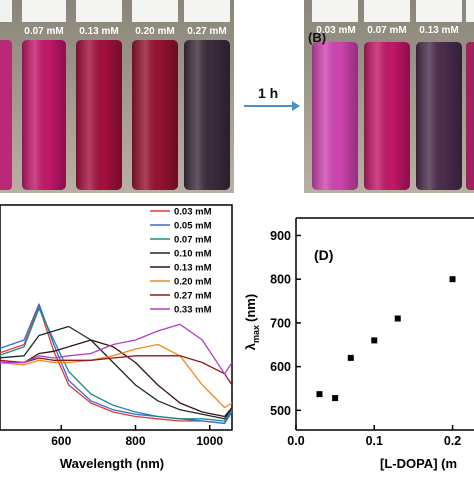  What do you see at coordinates (280, 367) in the screenshot?
I see `y-tick-label: 600` at bounding box center [280, 367].